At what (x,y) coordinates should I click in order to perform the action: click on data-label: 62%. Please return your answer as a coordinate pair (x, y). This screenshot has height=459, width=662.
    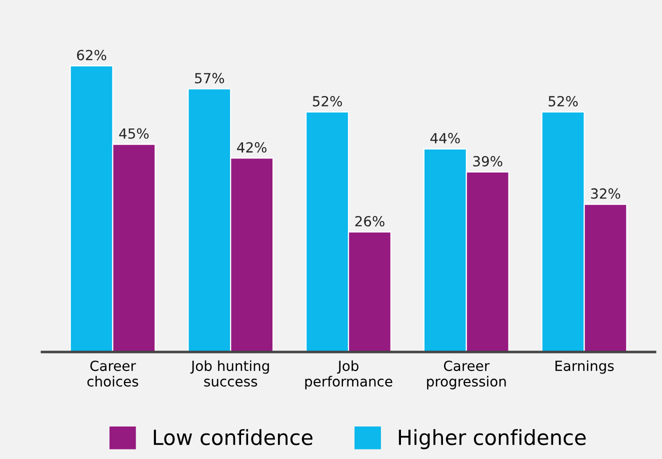
    Looking at the image, I should click on (91, 55).